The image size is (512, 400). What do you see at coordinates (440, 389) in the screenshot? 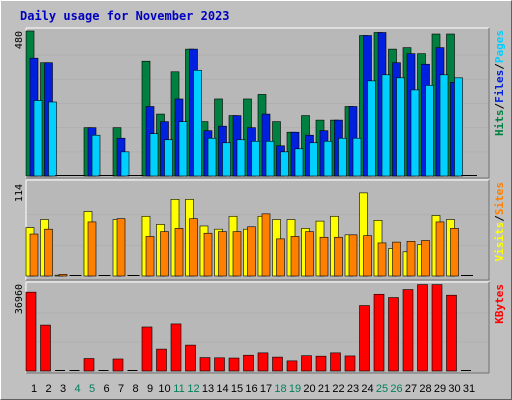
I see `x-tick-label-day-29: 29` at bounding box center [440, 389].